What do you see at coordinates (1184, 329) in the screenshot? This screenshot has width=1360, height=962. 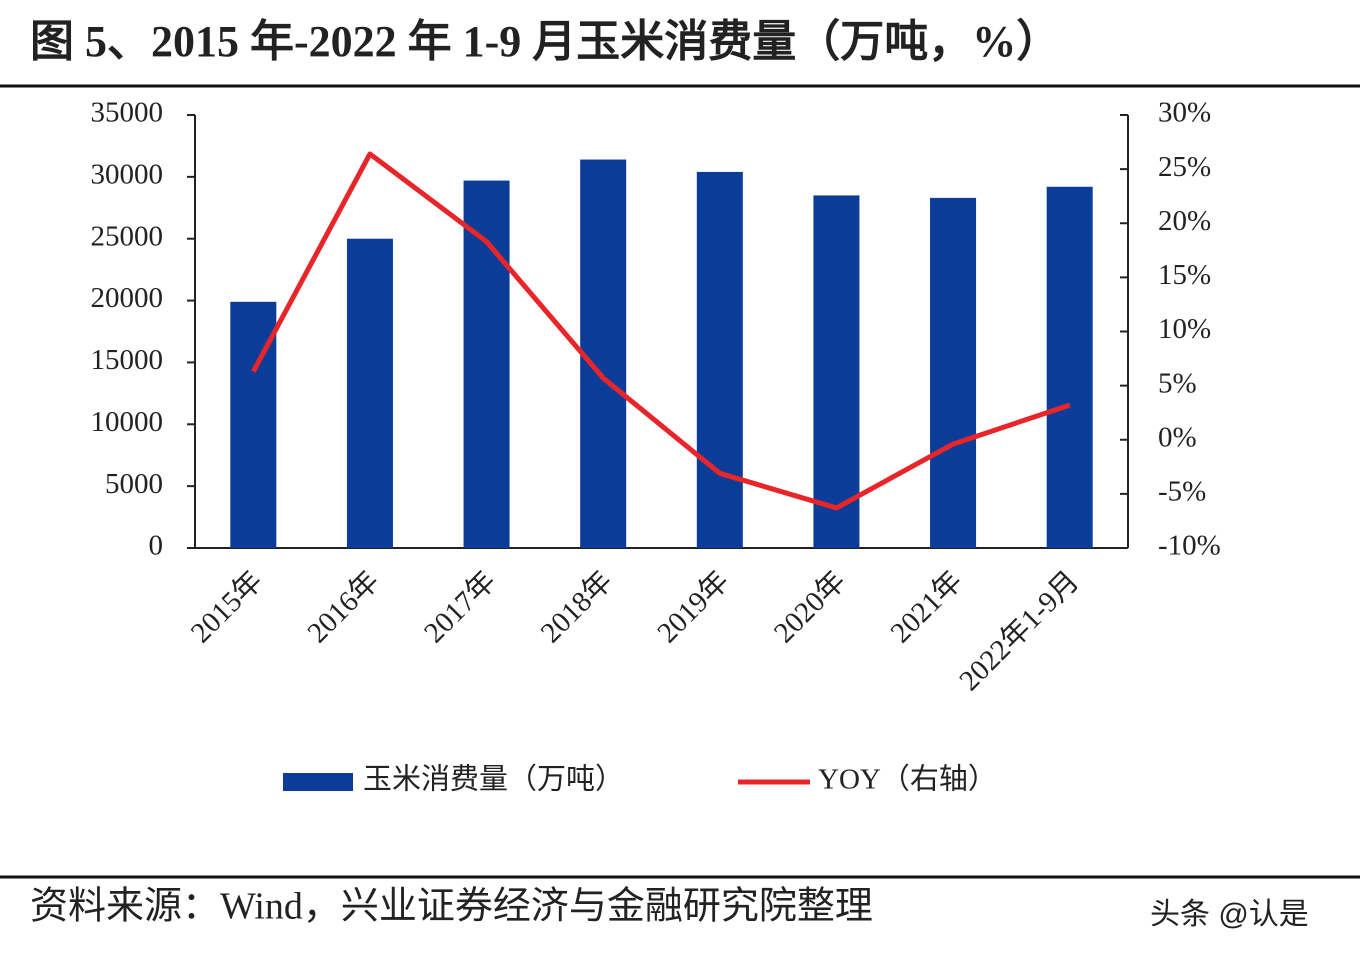 I see `y2-tick-label: 10%` at bounding box center [1184, 329].